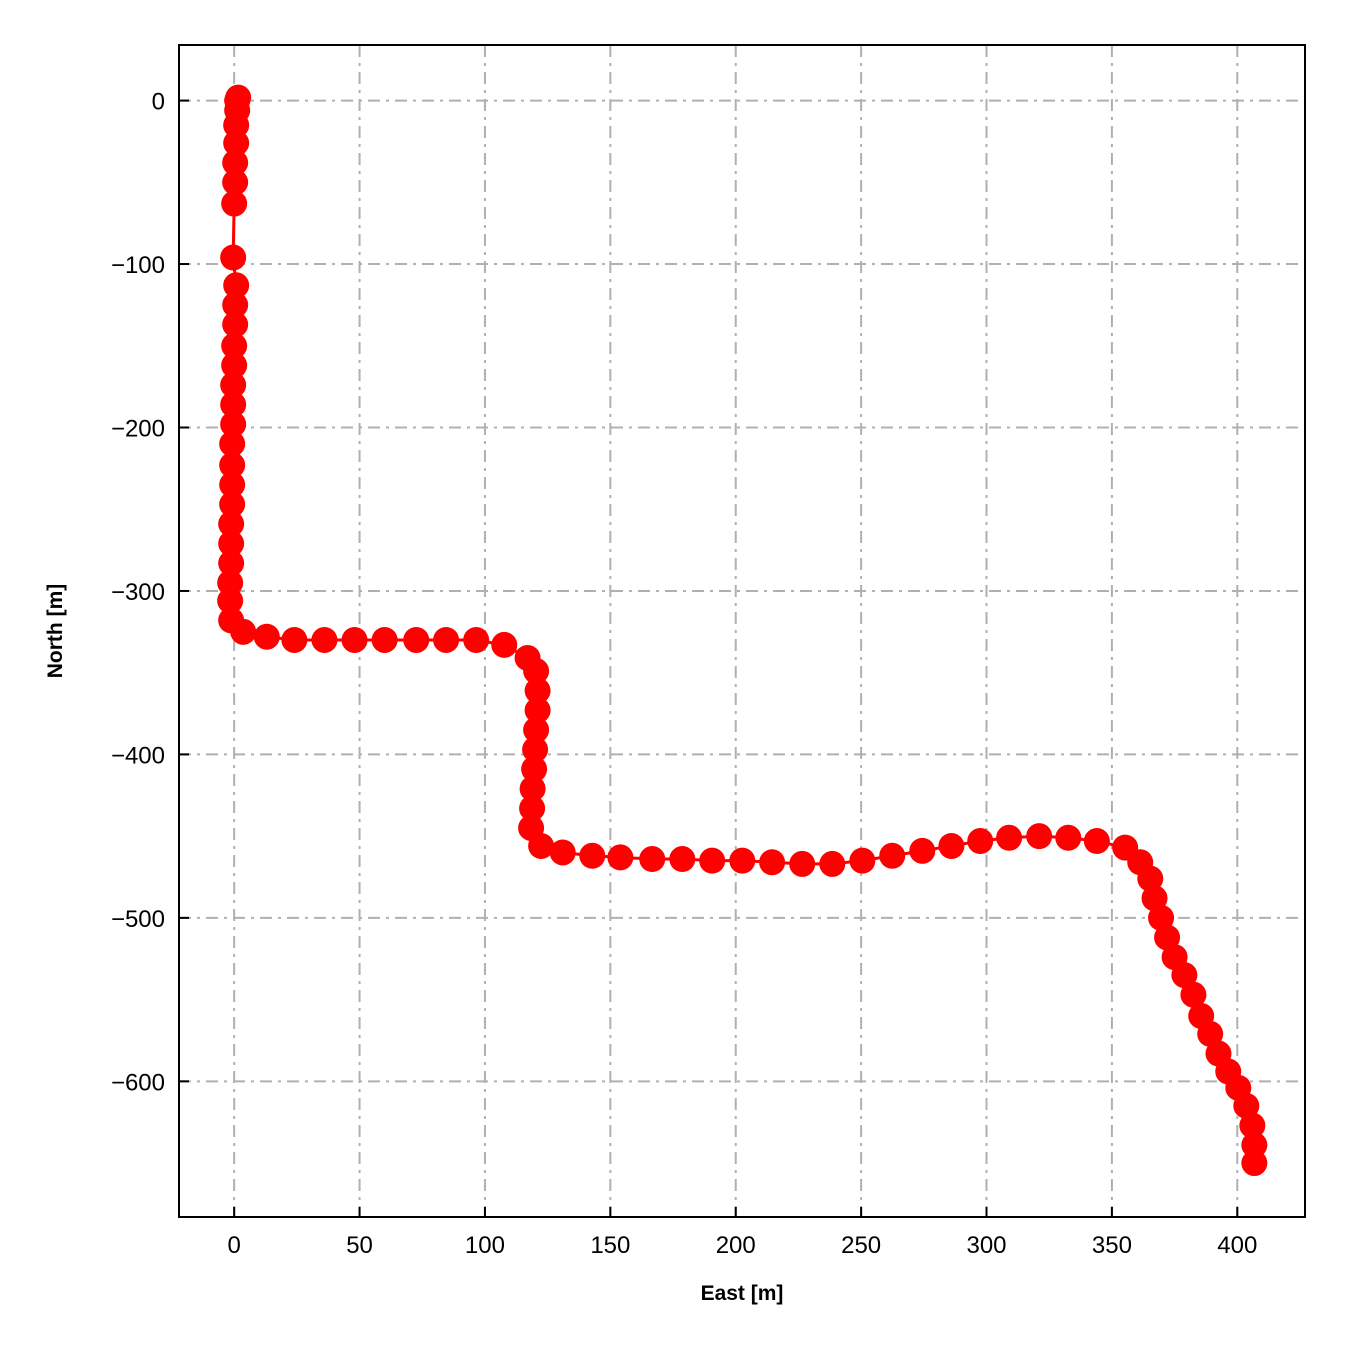 The image size is (1350, 1350). What do you see at coordinates (138, 428) in the screenshot?
I see `y-tick-label: −200` at bounding box center [138, 428].